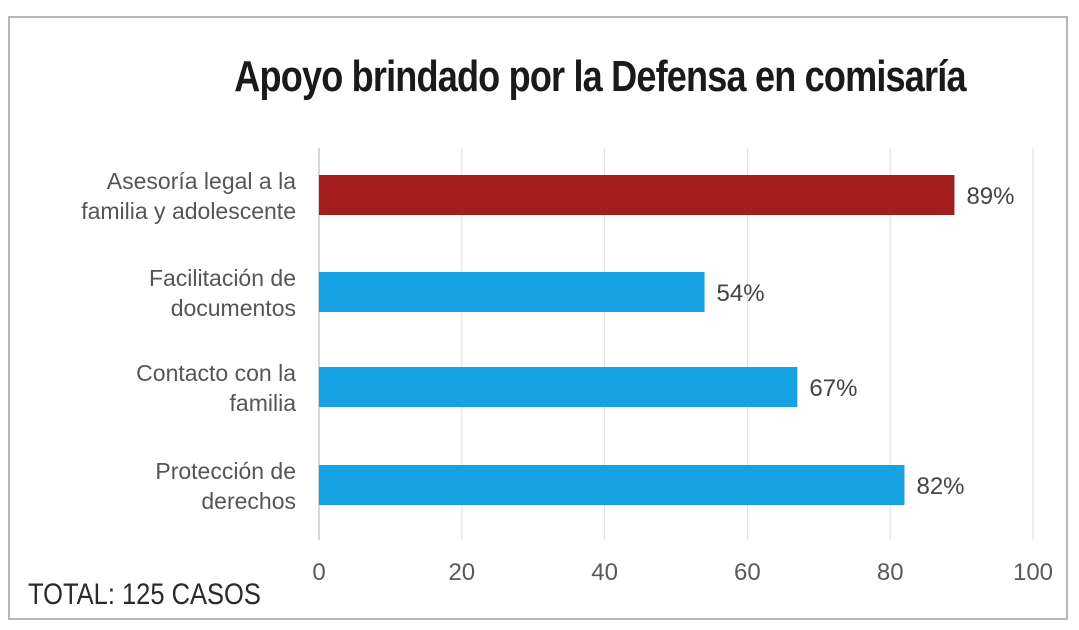 The image size is (1079, 630). Describe the element at coordinates (248, 501) in the screenshot. I see `category-label-line: derechos` at that location.